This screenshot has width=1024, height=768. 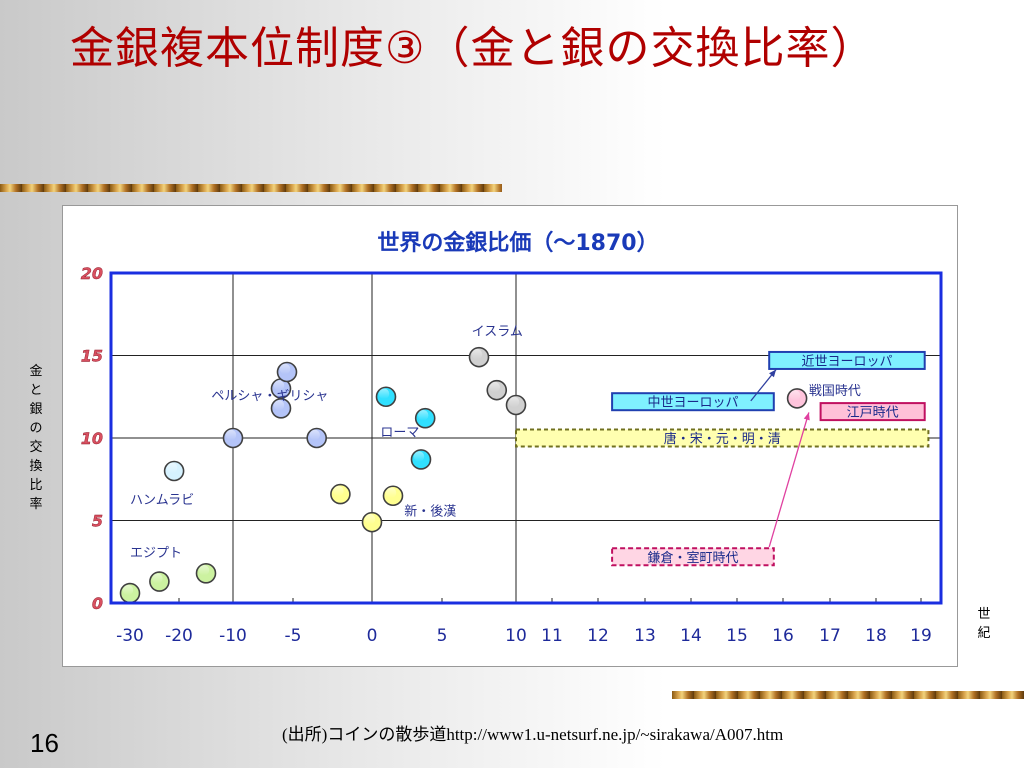 I want to click on x-tick-label: -30, so click(x=130, y=636).